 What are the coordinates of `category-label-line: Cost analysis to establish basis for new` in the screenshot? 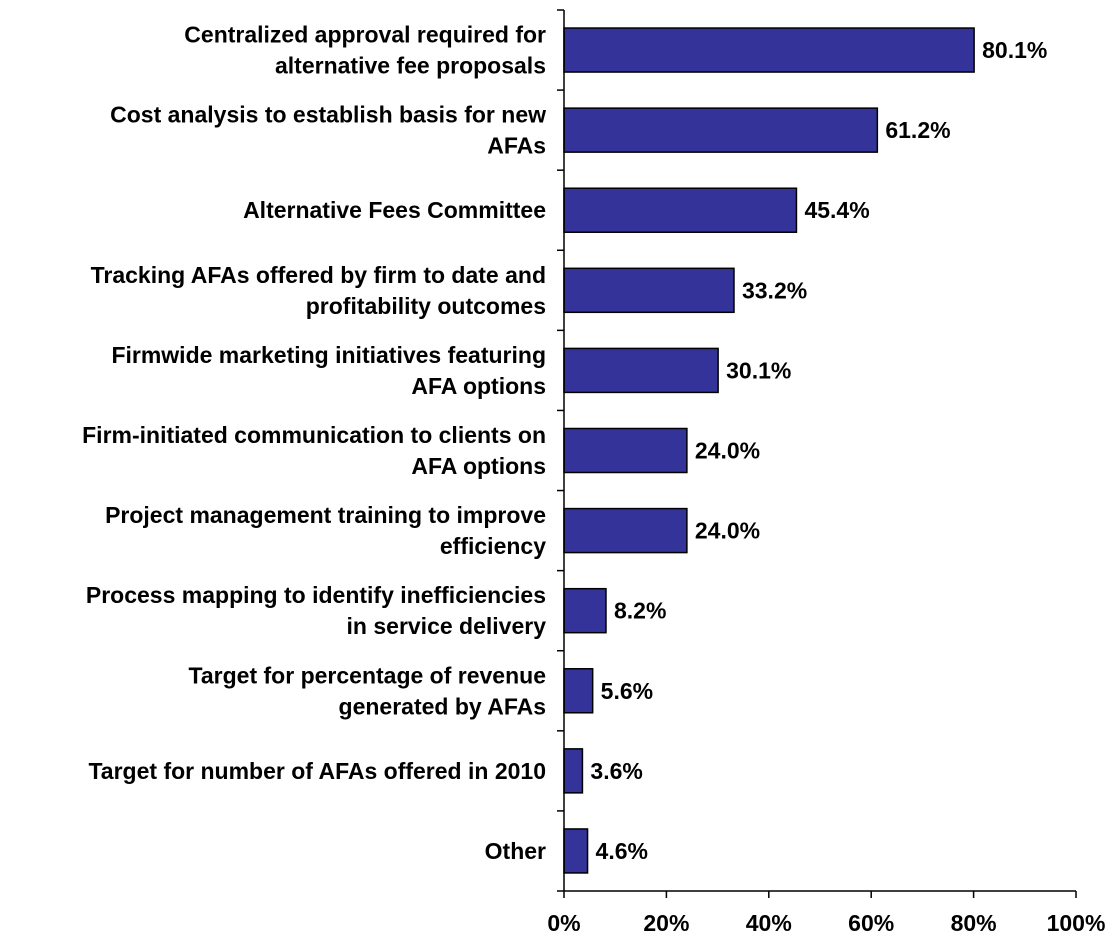 It's located at (328, 115).